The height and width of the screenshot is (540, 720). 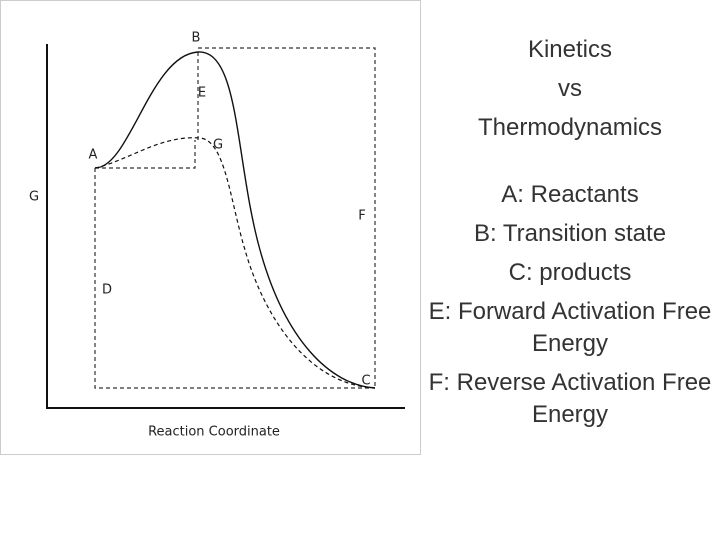 I want to click on definition: C: products, so click(x=570, y=272).